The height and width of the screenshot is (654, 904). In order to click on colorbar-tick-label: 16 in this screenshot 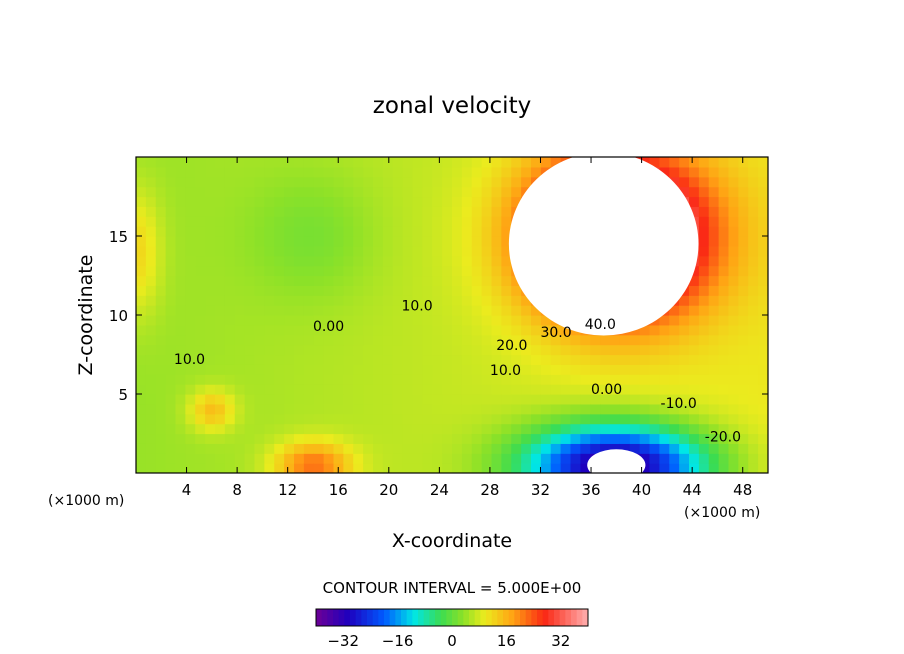, I will do `click(506, 641)`.